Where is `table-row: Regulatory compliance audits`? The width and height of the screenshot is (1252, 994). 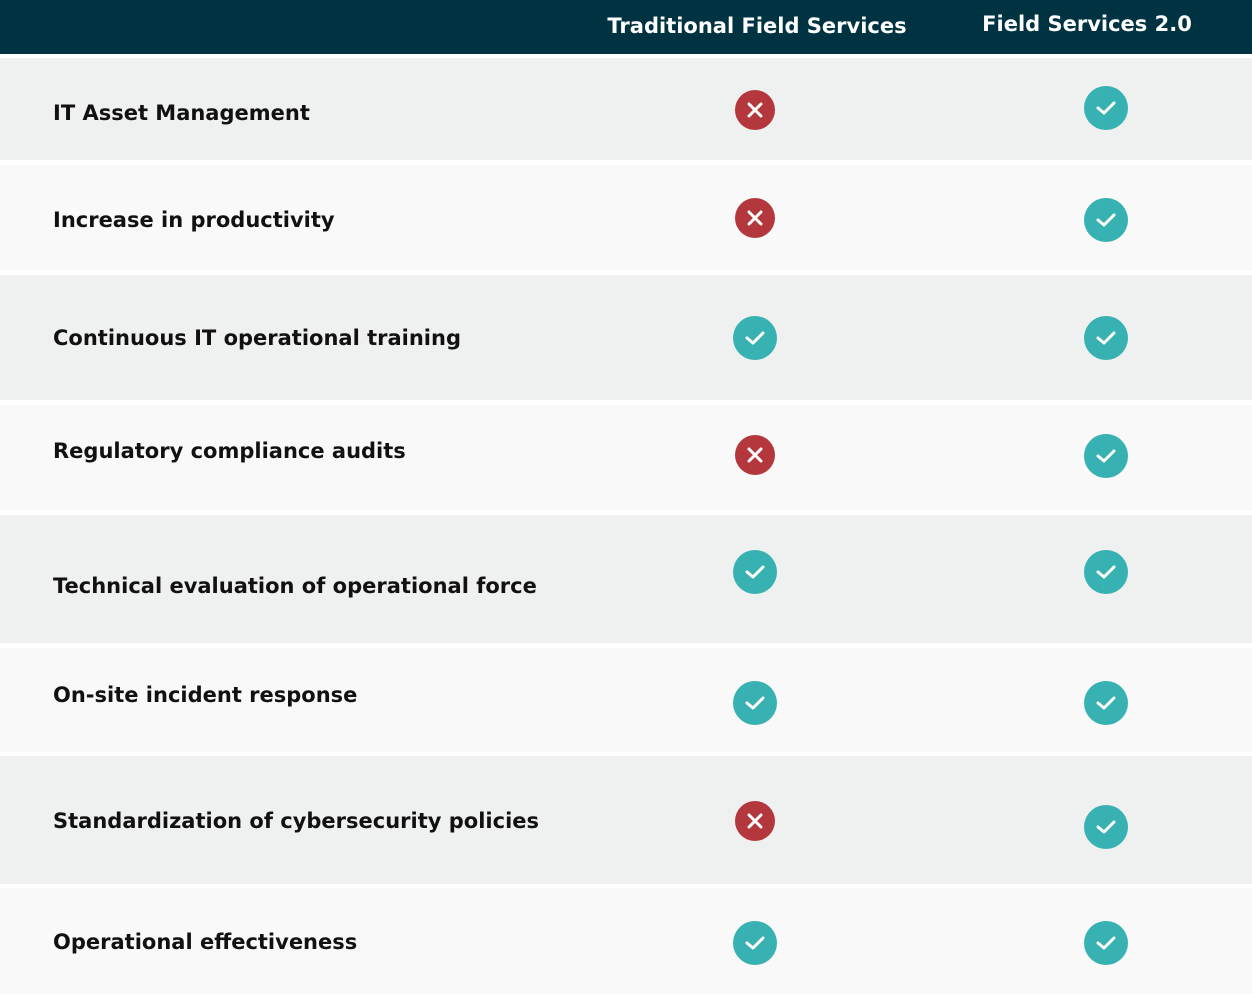
table-row: Regulatory compliance audits is located at coordinates (626, 457).